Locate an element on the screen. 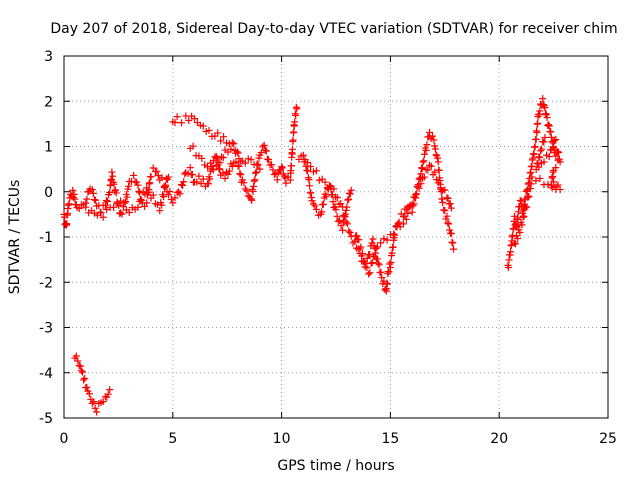 Image resolution: width=640 pixels, height=480 pixels. y-tick-label: 1 is located at coordinates (48, 148).